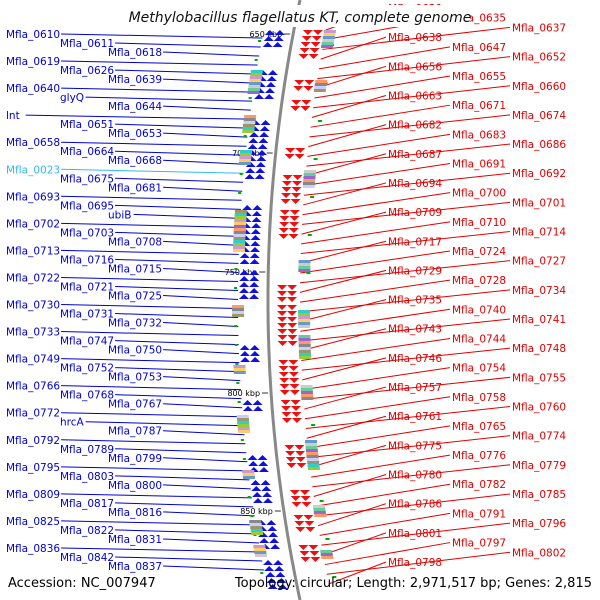  What do you see at coordinates (415, 184) in the screenshot?
I see `gene-label: Mfla_0694` at bounding box center [415, 184].